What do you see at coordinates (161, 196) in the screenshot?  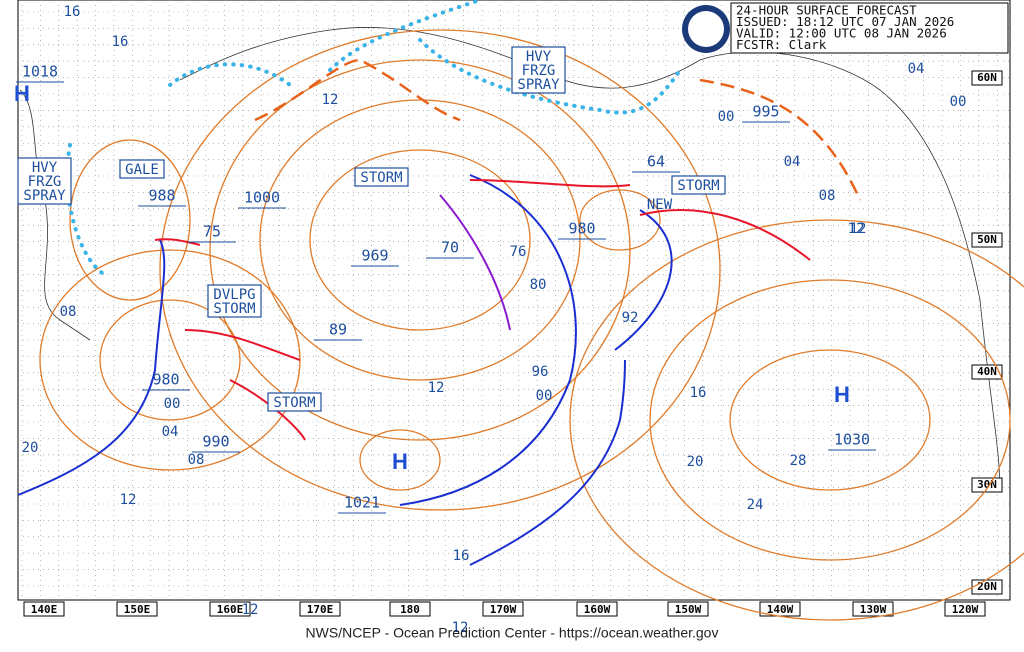 I see `pressure-center: 988` at bounding box center [161, 196].